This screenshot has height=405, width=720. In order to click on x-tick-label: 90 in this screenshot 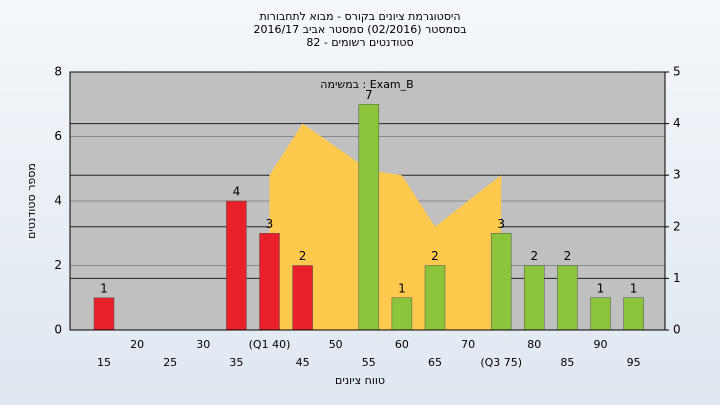, I will do `click(601, 344)`.